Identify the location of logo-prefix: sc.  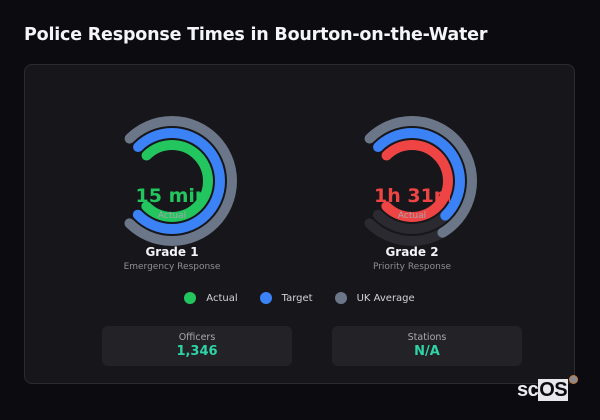
(528, 390).